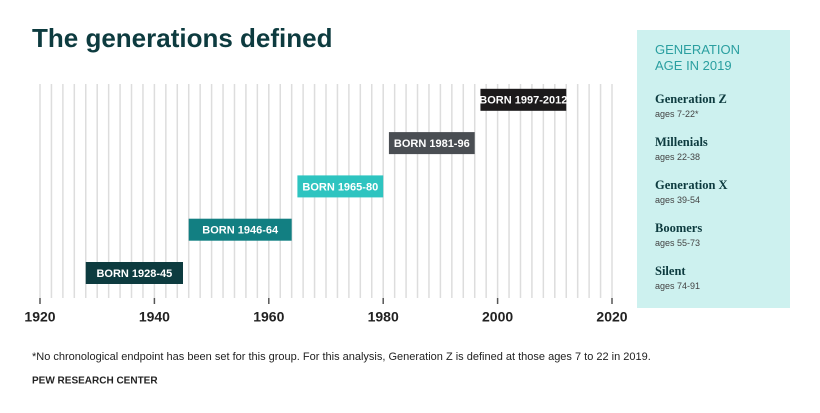  I want to click on item-ages: ages 39-54, so click(678, 200).